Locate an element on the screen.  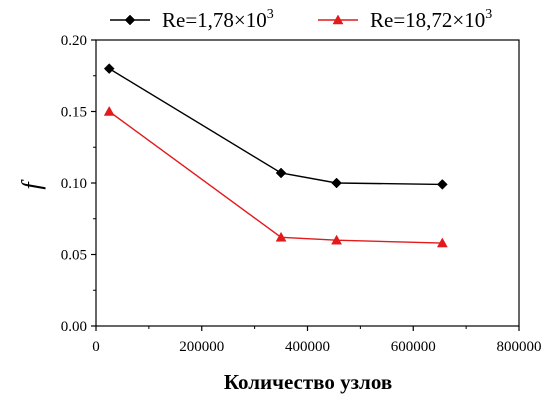
x-tick-label: 200000 is located at coordinates (201, 347).